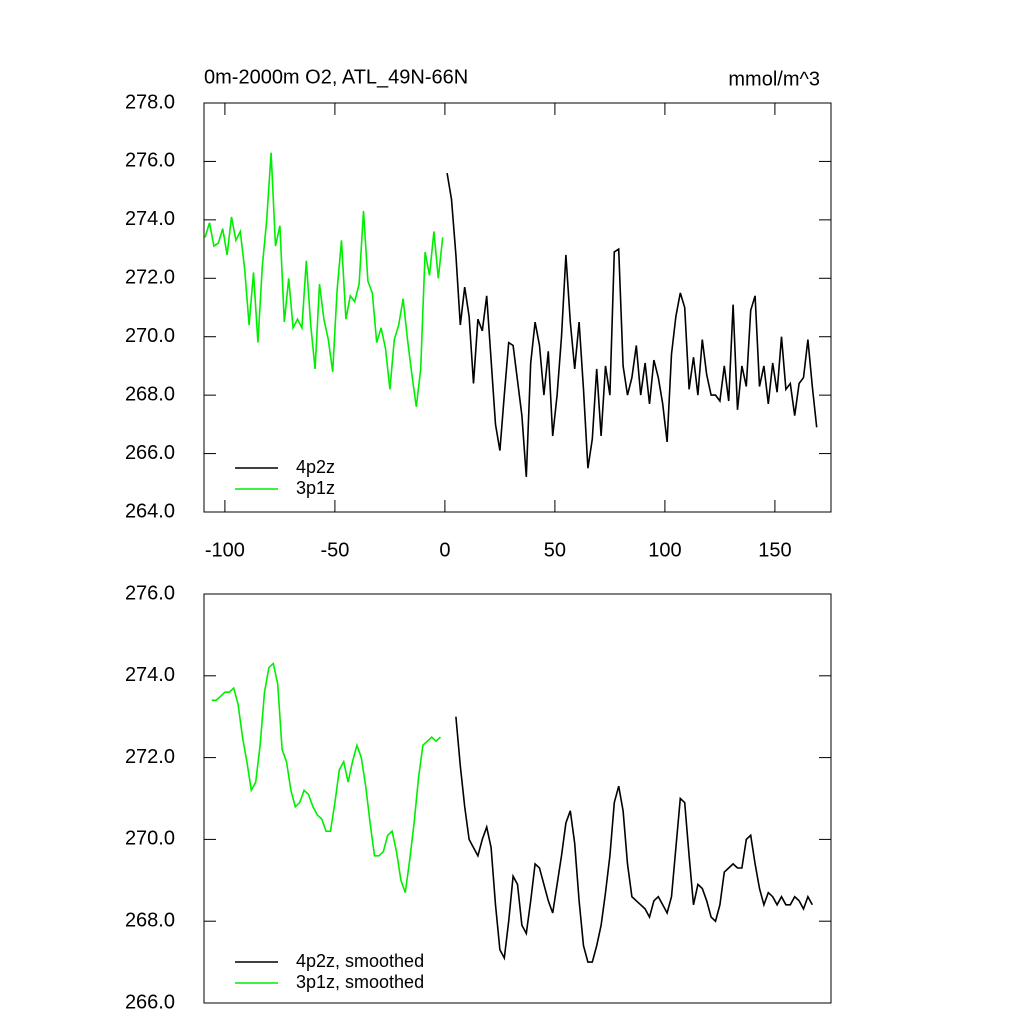 This screenshot has width=1024, height=1024. What do you see at coordinates (315, 488) in the screenshot?
I see `legend-label: 3p1z` at bounding box center [315, 488].